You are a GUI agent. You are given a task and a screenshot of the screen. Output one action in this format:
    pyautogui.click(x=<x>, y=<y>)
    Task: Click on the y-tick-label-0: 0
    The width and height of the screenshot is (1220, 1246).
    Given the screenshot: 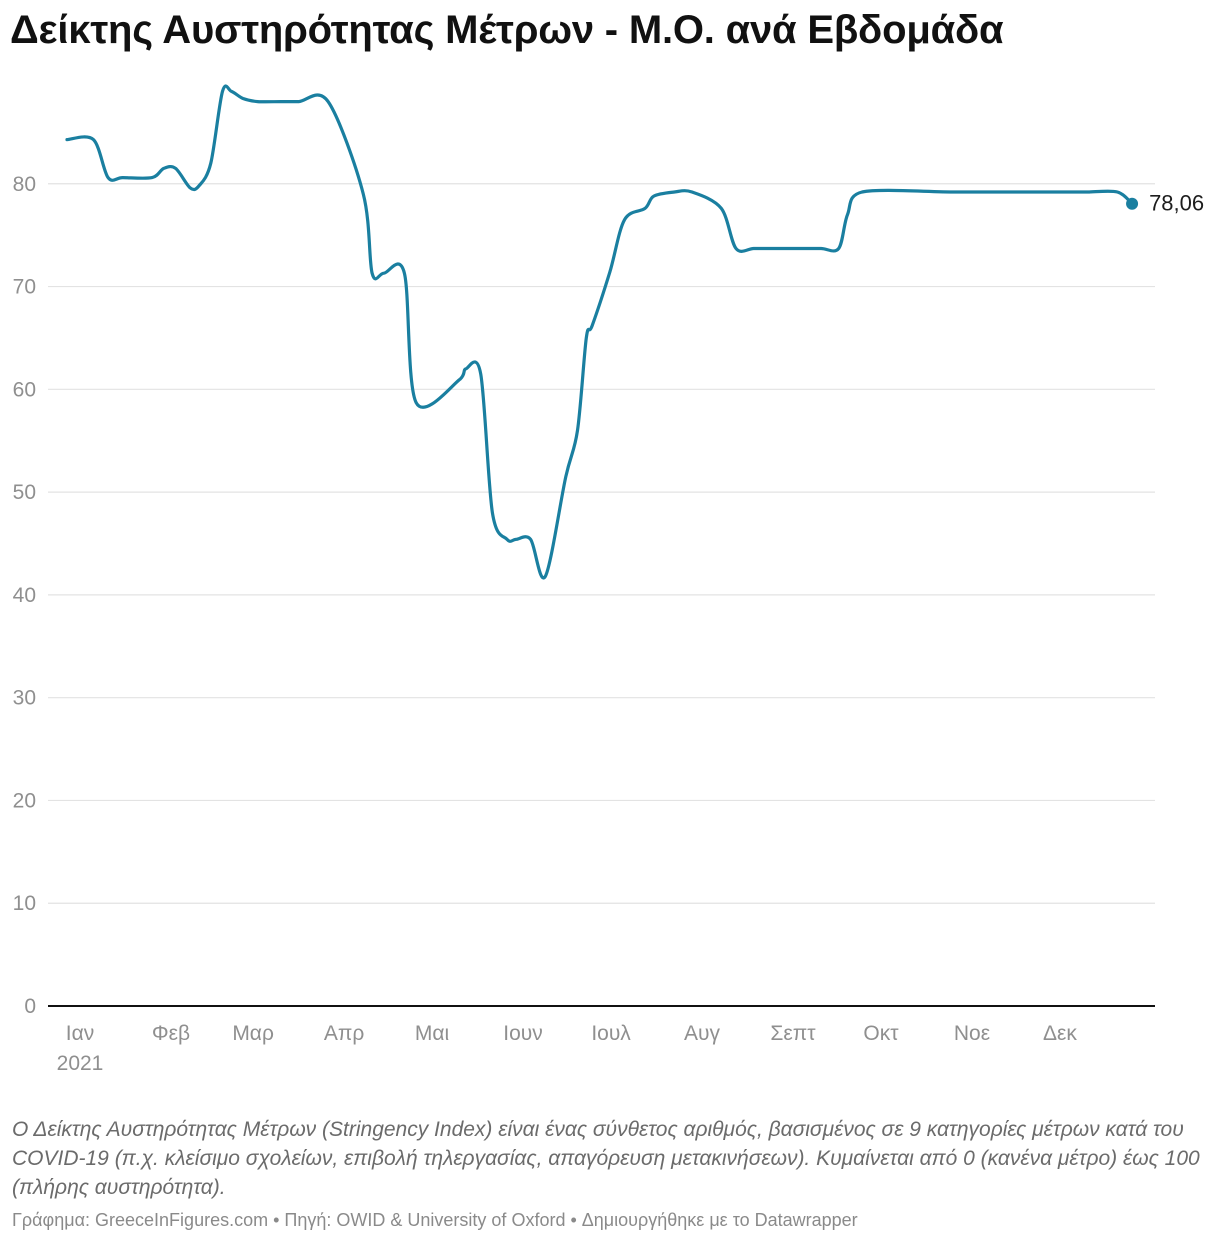 What is the action you would take?
    pyautogui.click(x=30, y=1006)
    